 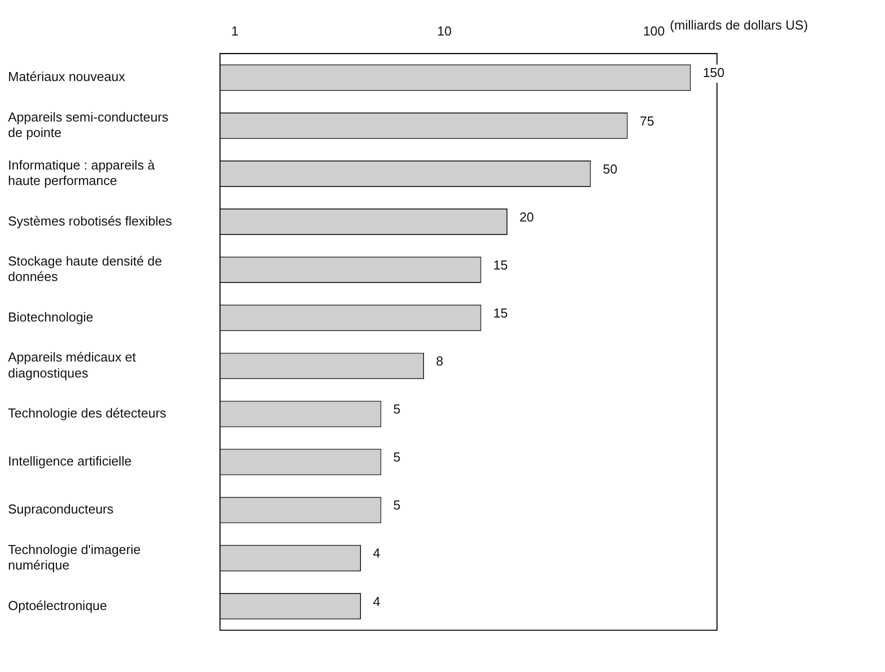 What do you see at coordinates (739, 25) in the screenshot?
I see `x-axis-title: (milliards de dollars US)` at bounding box center [739, 25].